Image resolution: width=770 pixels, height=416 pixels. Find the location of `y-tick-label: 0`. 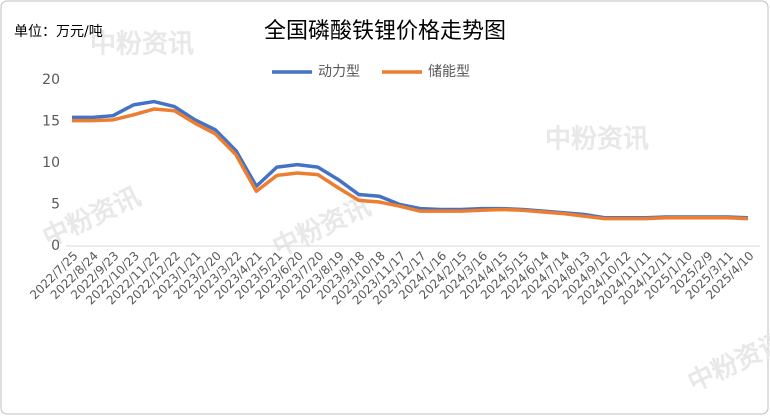

y-tick-label: 0 is located at coordinates (55, 246).